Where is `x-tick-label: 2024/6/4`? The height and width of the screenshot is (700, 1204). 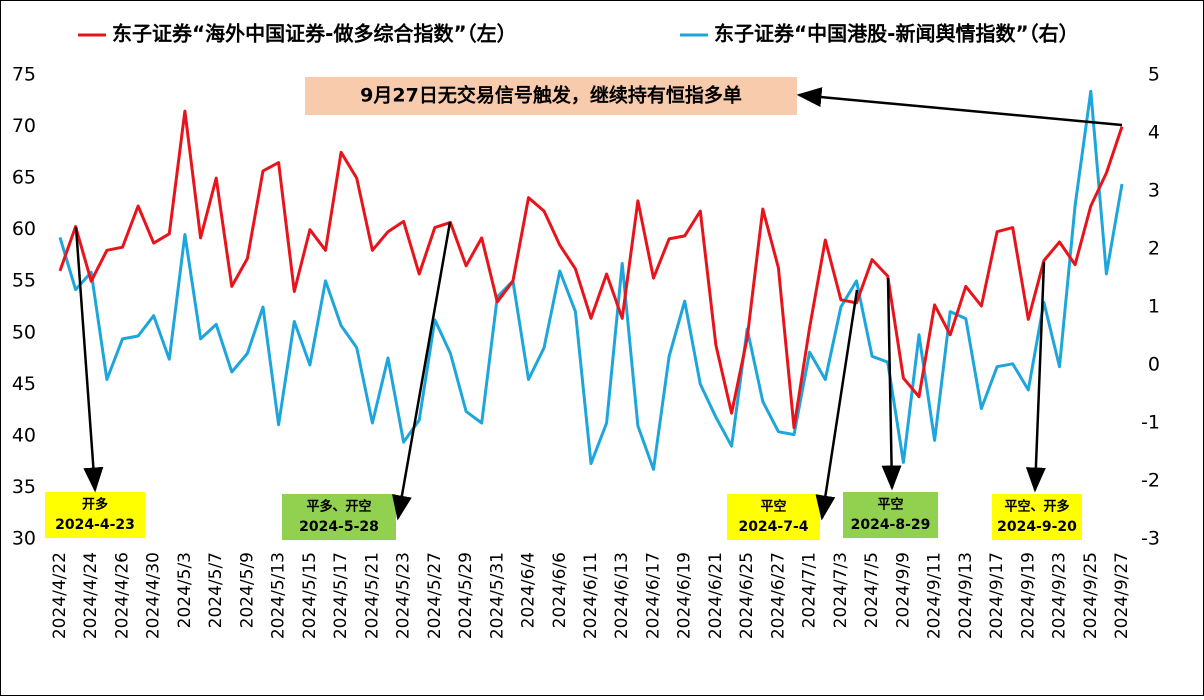 x-tick-label: 2024/6/4 is located at coordinates (529, 590).